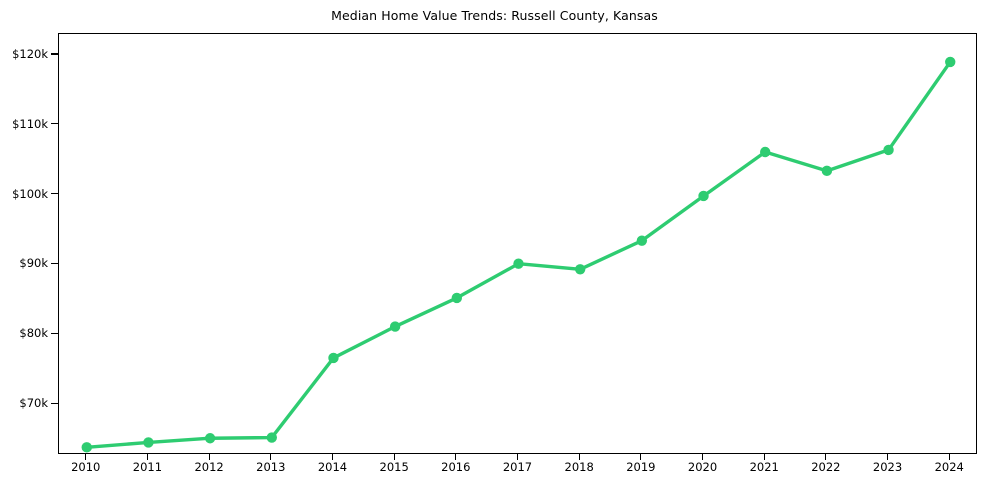 The width and height of the screenshot is (989, 490). Describe the element at coordinates (271, 467) in the screenshot. I see `x-axis-tick-label: 2013` at that location.